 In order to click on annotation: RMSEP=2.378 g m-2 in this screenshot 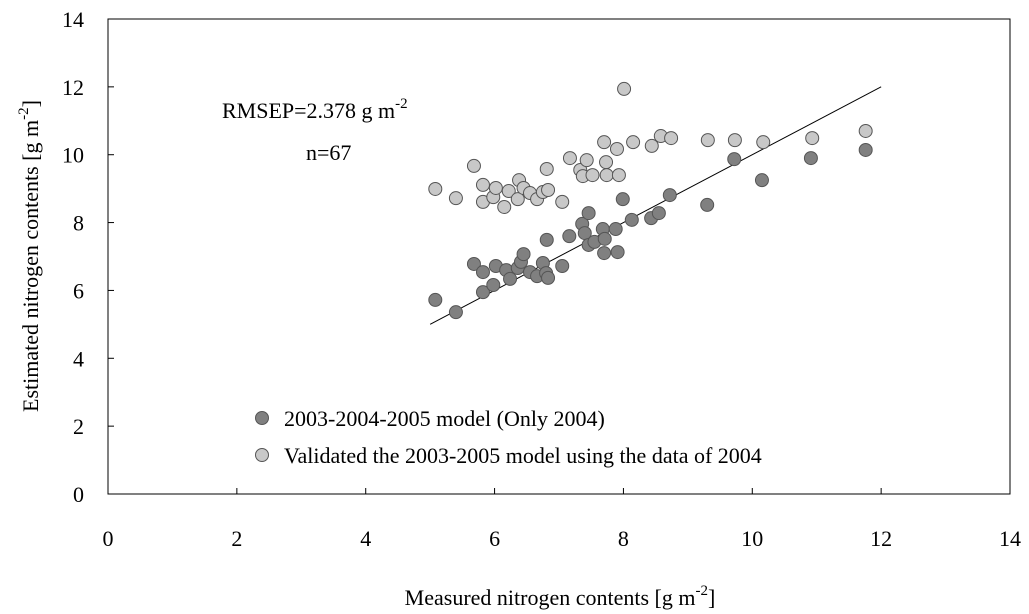, I will do `click(315, 109)`.